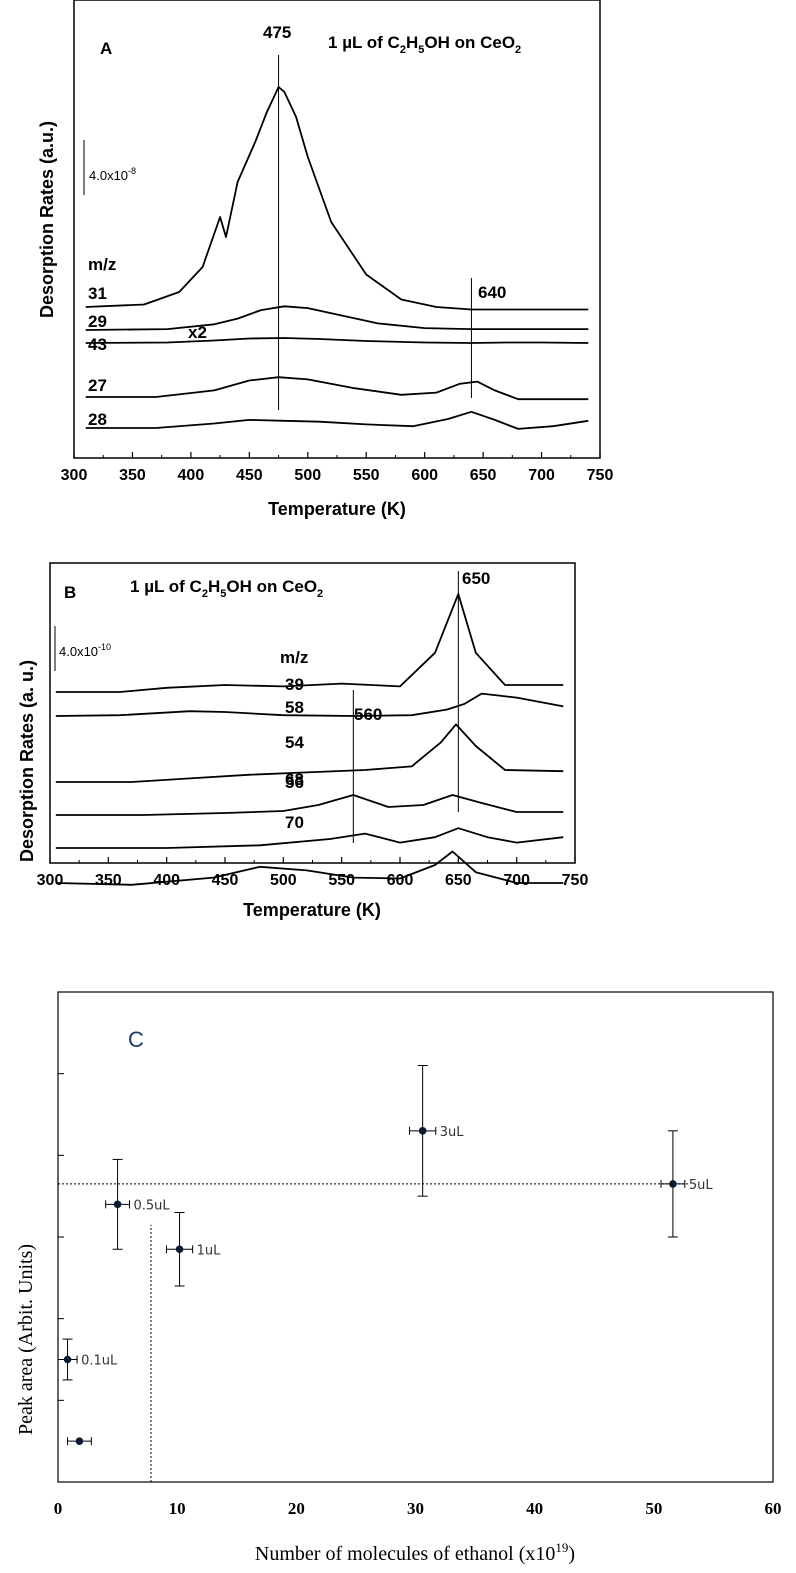  What do you see at coordinates (70, 592) in the screenshot?
I see `panel-label: B` at bounding box center [70, 592].